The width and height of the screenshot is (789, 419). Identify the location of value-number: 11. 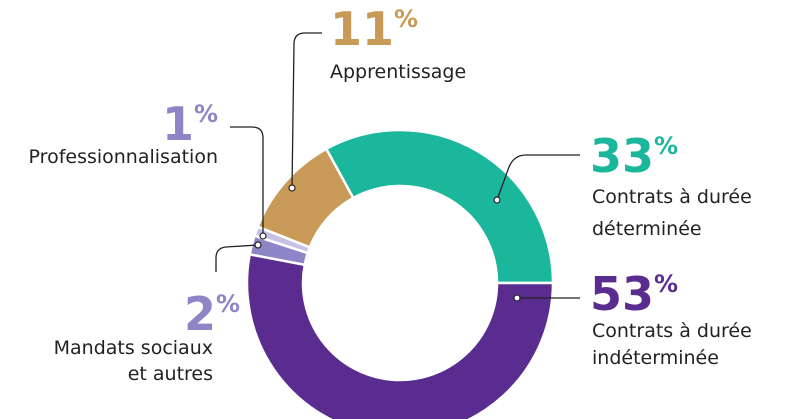
(362, 29).